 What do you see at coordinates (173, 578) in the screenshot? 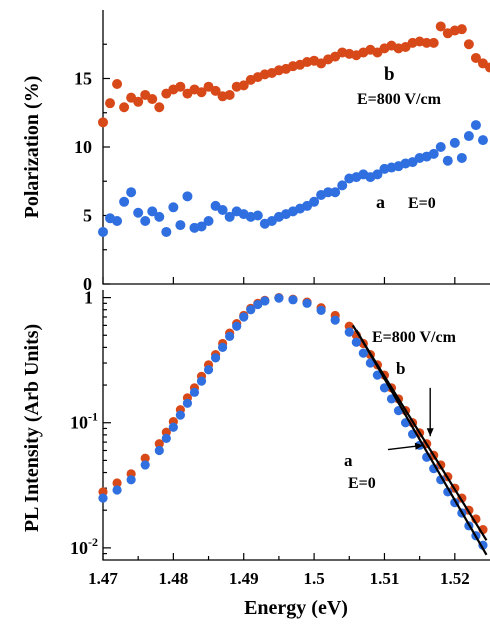
I see `x-tick-label: 1.48` at bounding box center [173, 578].